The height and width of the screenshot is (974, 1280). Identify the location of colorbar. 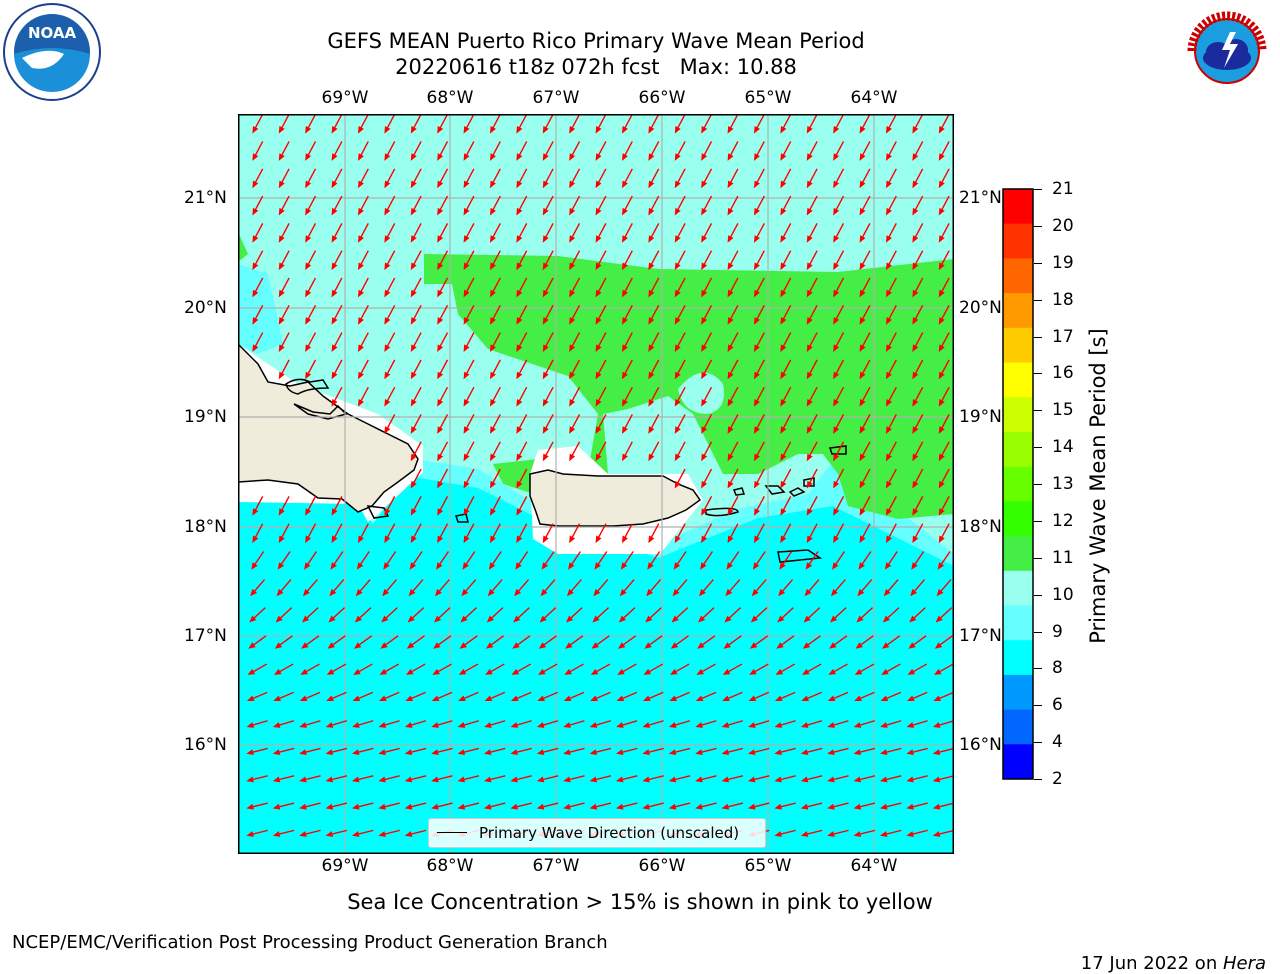
(1018, 484).